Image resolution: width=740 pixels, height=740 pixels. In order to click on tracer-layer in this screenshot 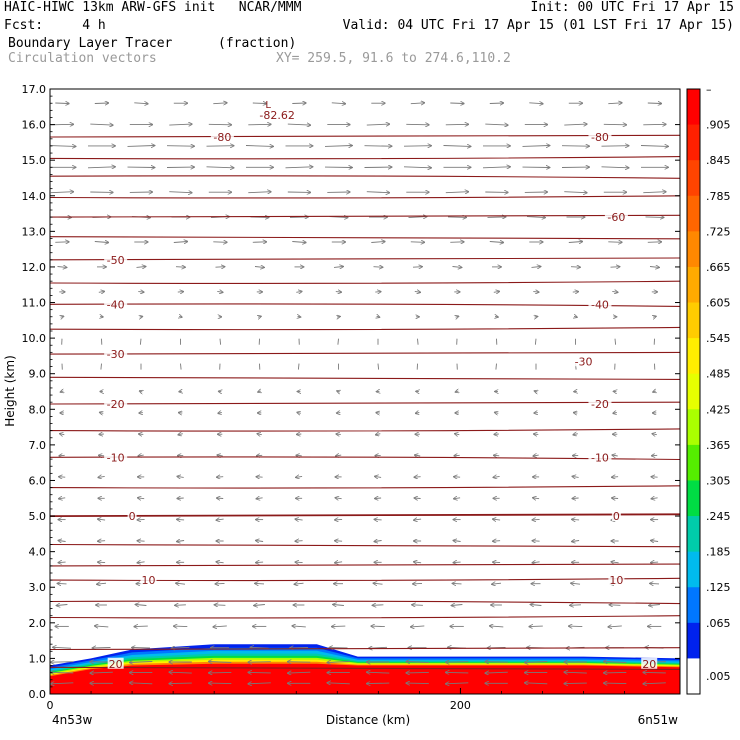, I will do `click(365, 669)`.